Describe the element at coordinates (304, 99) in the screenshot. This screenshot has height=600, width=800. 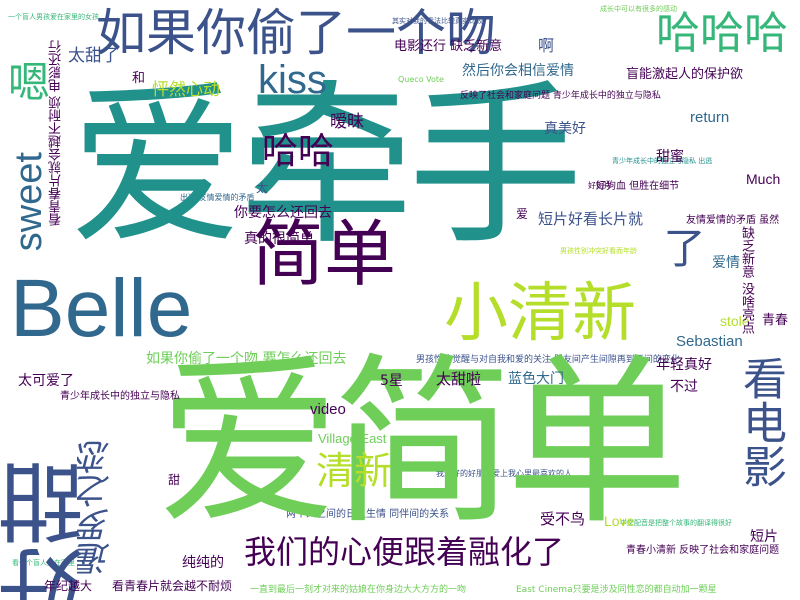
I see `word-small-m: 两个人之间的日久生情` at that location.